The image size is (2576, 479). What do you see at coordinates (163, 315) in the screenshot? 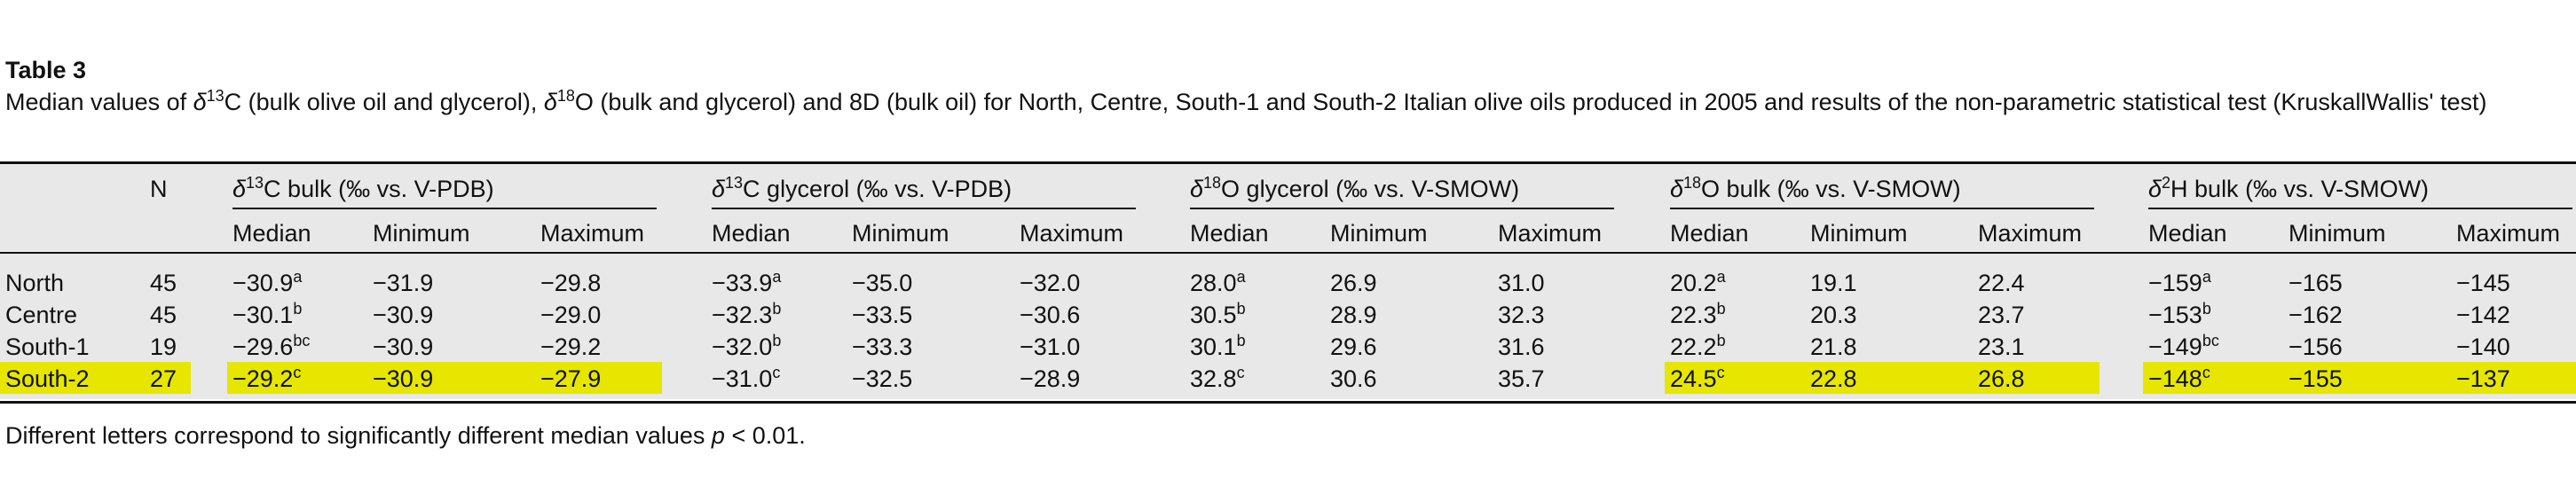
I see `cell: 45` at bounding box center [163, 315].